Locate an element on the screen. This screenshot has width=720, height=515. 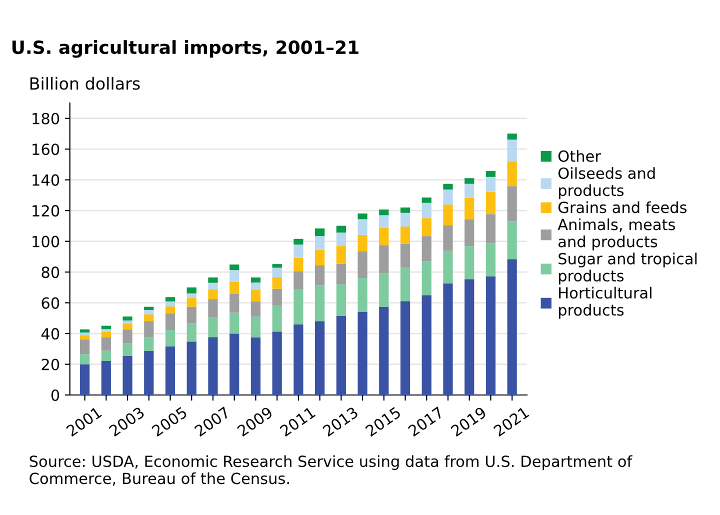
y-tick-label: 20 is located at coordinates (51, 364).